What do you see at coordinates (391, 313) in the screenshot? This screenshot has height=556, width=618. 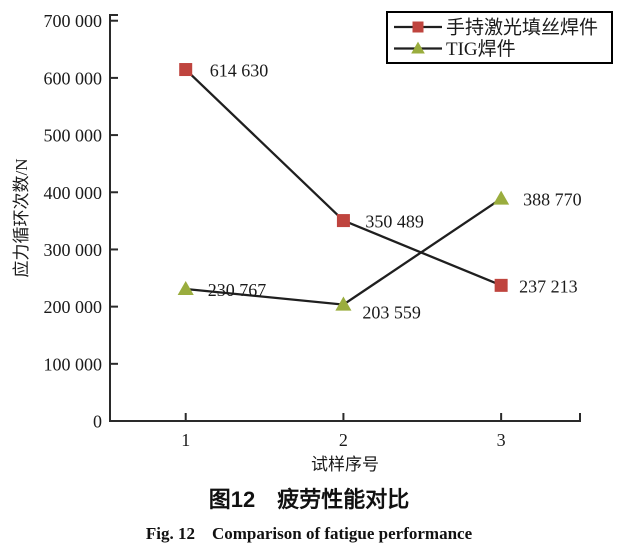 I see `data-point-label: 203 559` at bounding box center [391, 313].